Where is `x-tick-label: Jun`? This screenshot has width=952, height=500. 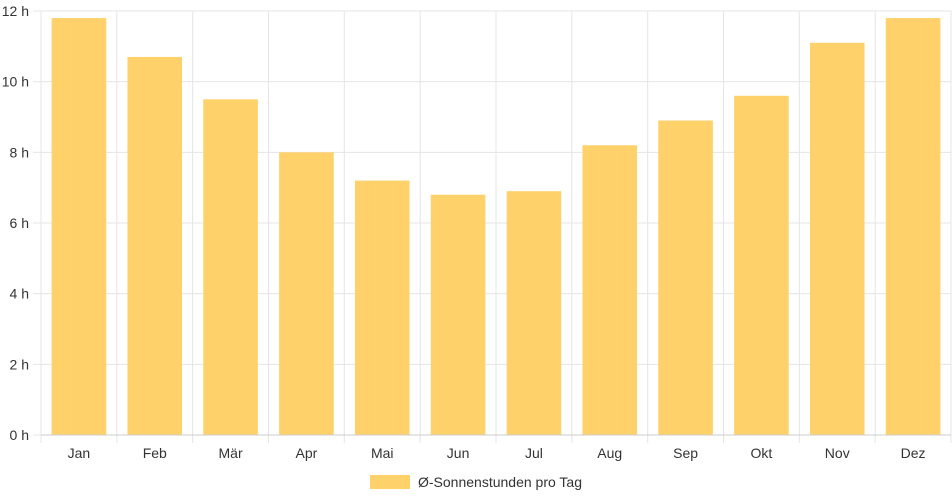
x-tick-label: Jun is located at coordinates (458, 453).